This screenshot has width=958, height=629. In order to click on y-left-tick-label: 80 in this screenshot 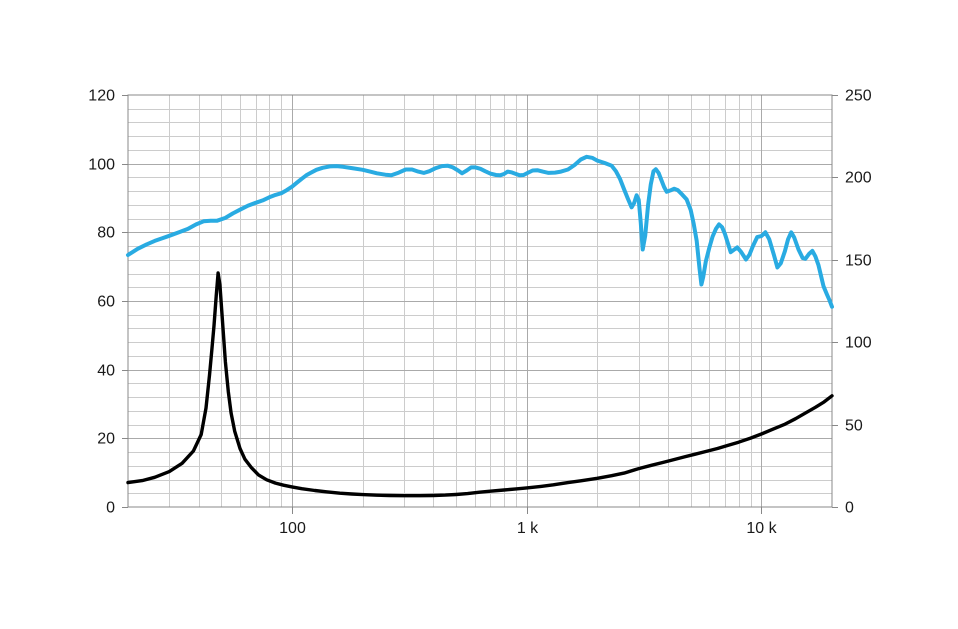, I will do `click(106, 233)`.